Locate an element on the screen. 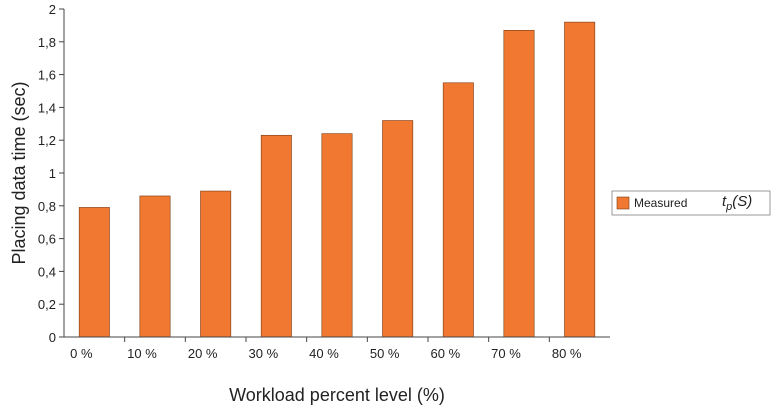 Image resolution: width=771 pixels, height=413 pixels. legend: Measured tp(S) is located at coordinates (691, 203).